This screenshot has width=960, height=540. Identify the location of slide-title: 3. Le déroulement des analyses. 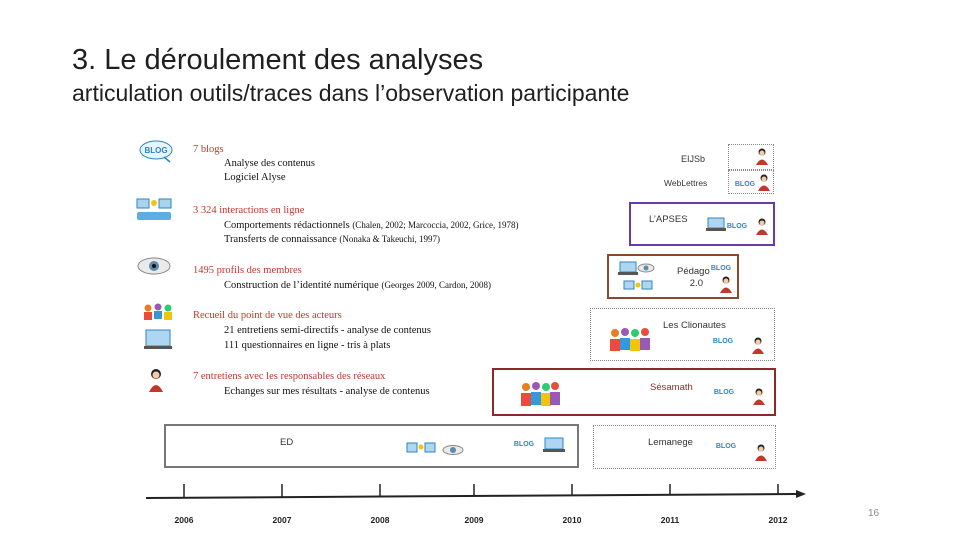
(278, 60).